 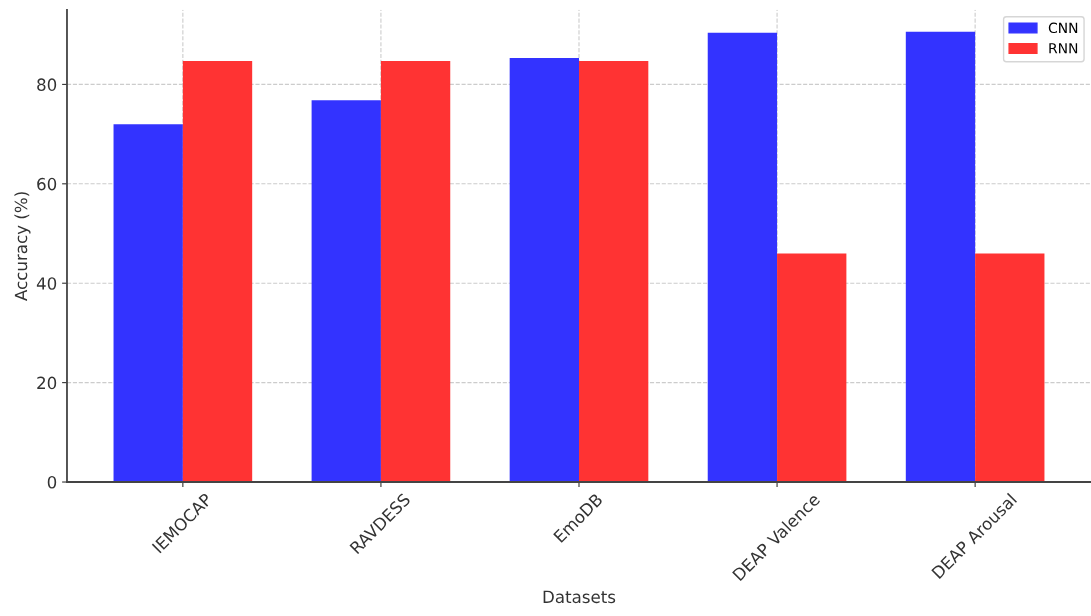 What do you see at coordinates (22, 246) in the screenshot?
I see `y-axis-title: Accuracy (%)` at bounding box center [22, 246].